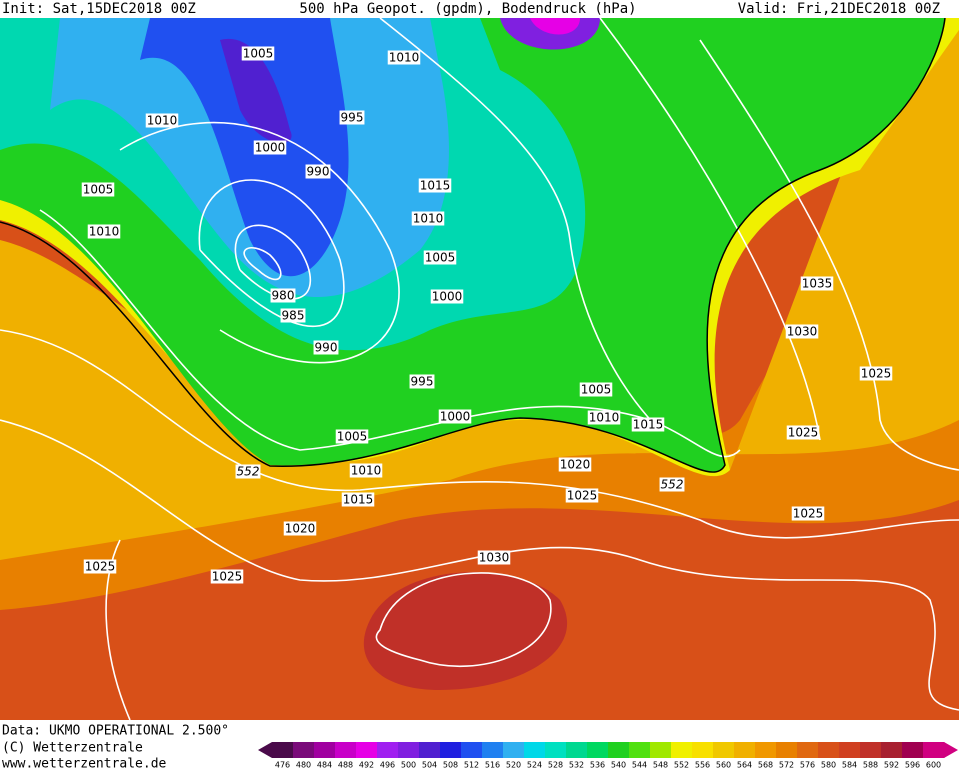  Describe the element at coordinates (282, 765) in the screenshot. I see `legend-tick-label: 476` at that location.